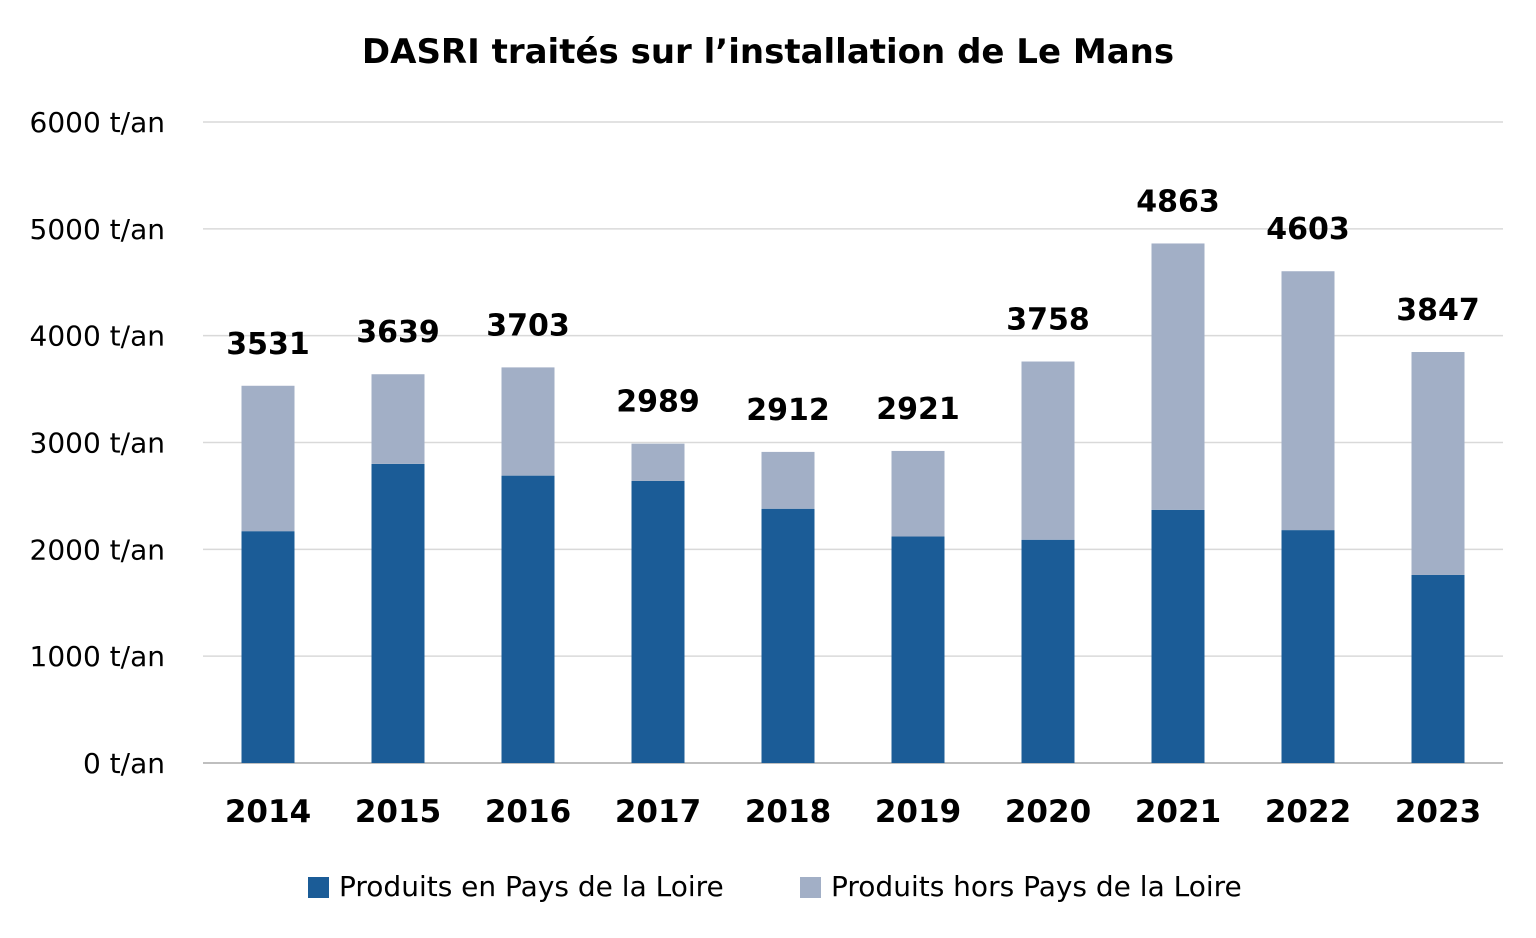 This screenshot has height=938, width=1536. What do you see at coordinates (1178, 376) in the screenshot?
I see `bar-2021-hors-pays-de-la-loire` at bounding box center [1178, 376].